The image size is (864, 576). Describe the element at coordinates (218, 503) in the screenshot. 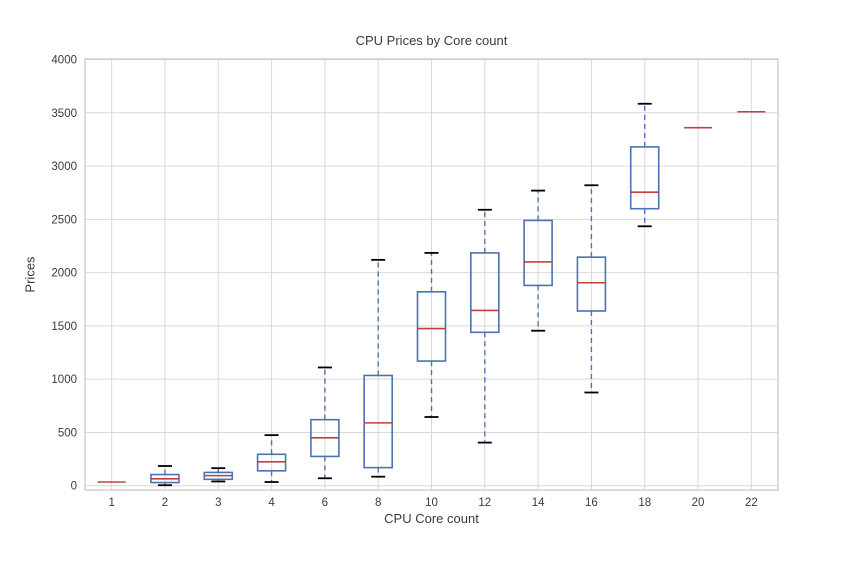

I see `x-tick-label: 3` at that location.